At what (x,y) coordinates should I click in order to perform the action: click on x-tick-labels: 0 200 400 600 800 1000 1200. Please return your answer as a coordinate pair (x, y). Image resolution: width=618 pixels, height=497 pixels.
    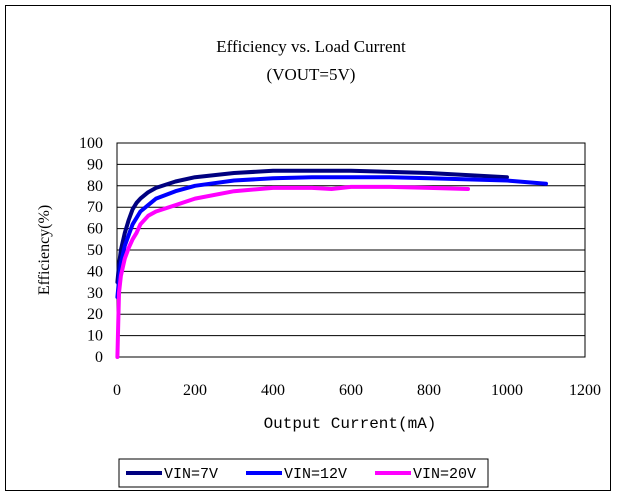
    Looking at the image, I should click on (357, 390).